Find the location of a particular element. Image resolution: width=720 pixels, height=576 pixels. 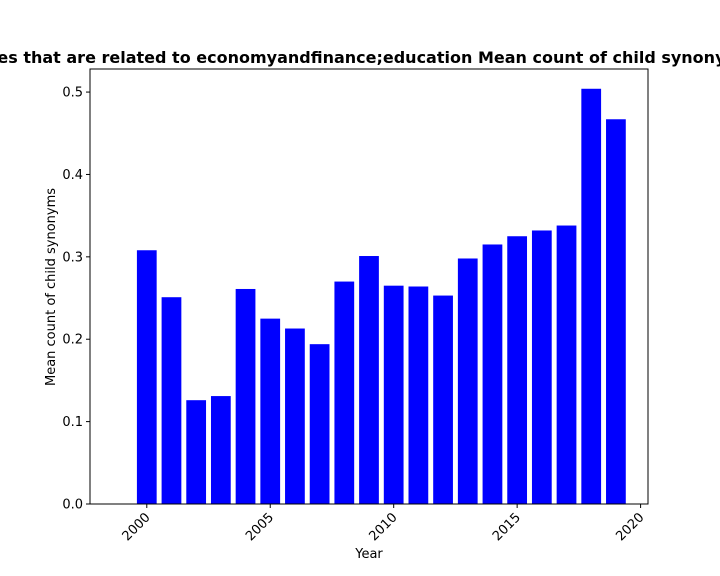

y-tick-label: 0.0 is located at coordinates (72, 505).